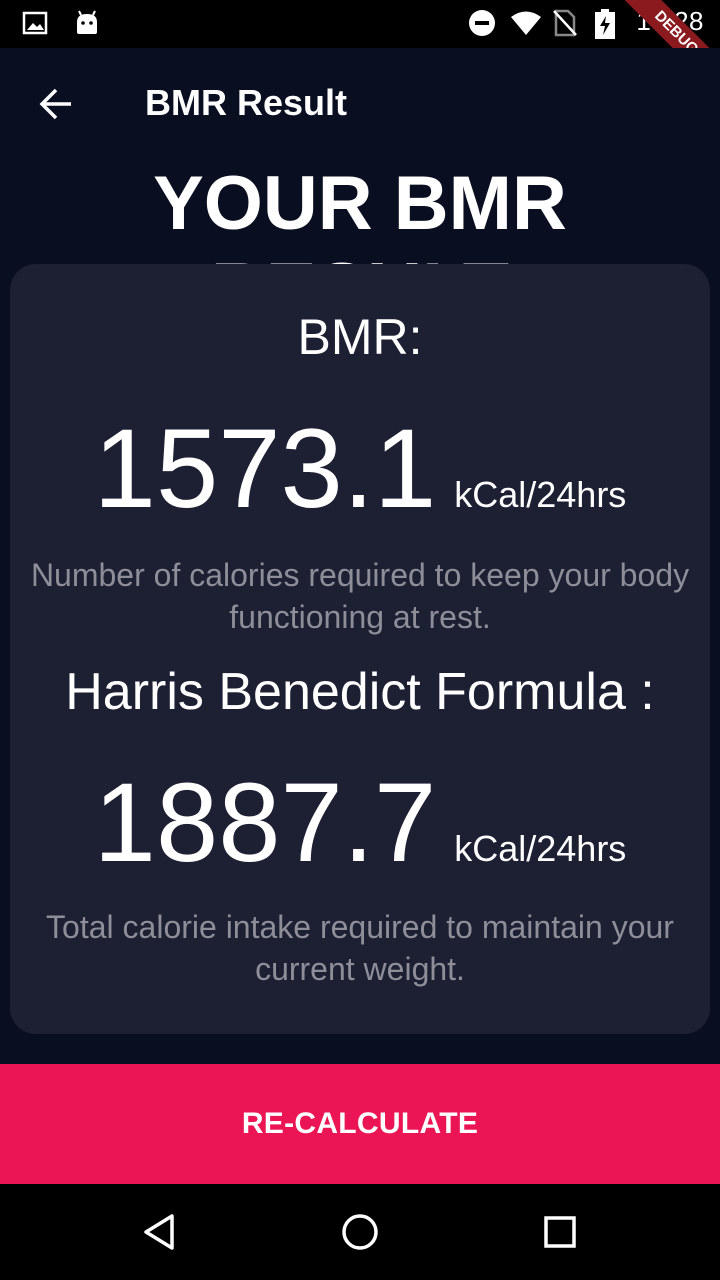  What do you see at coordinates (360, 53) in the screenshot?
I see `status-bar: 17:28 DEBUG` at bounding box center [360, 53].